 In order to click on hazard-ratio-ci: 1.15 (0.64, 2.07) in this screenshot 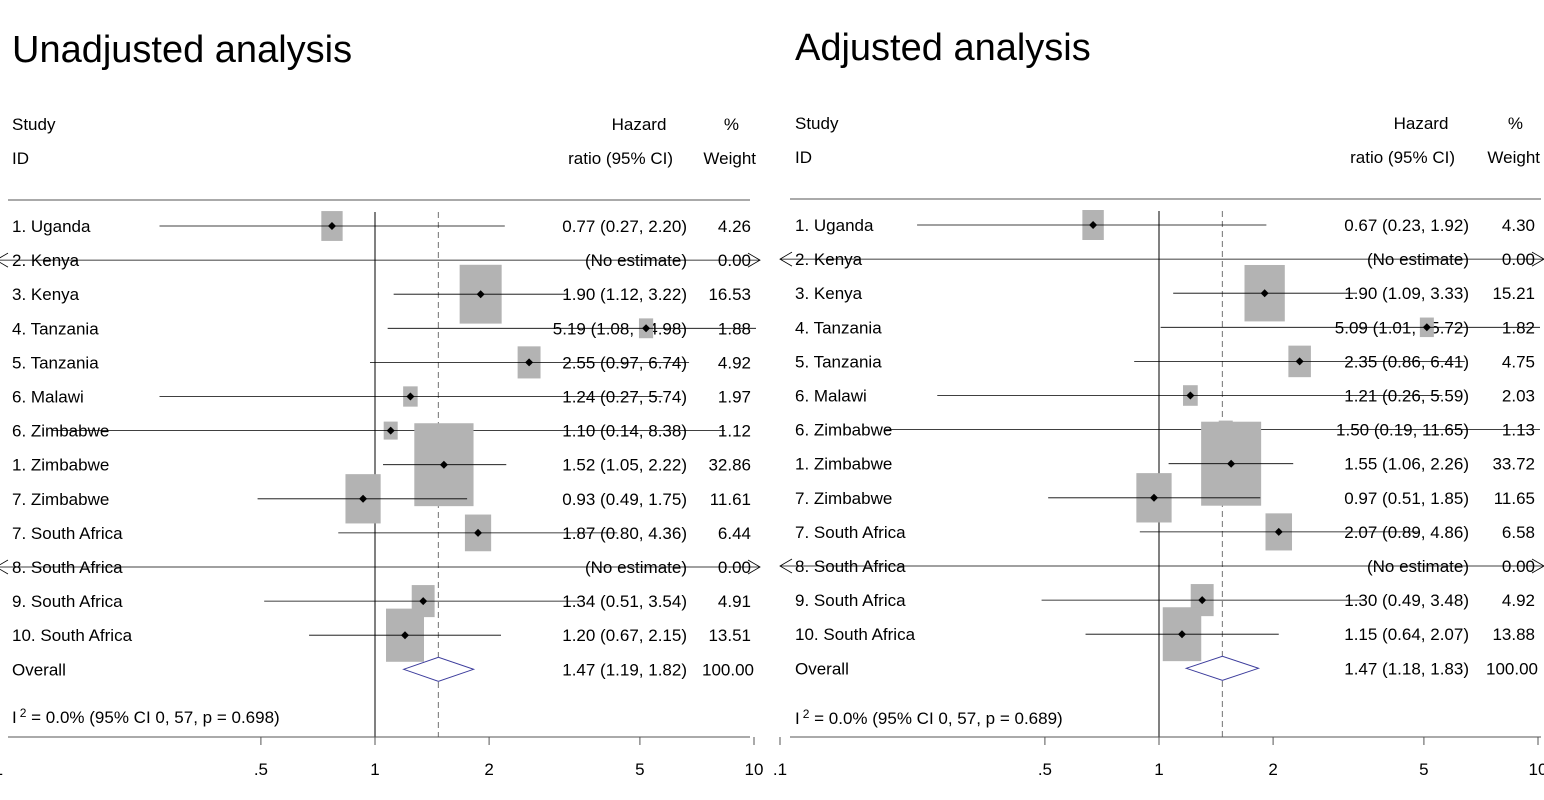, I will do `click(1406, 634)`.